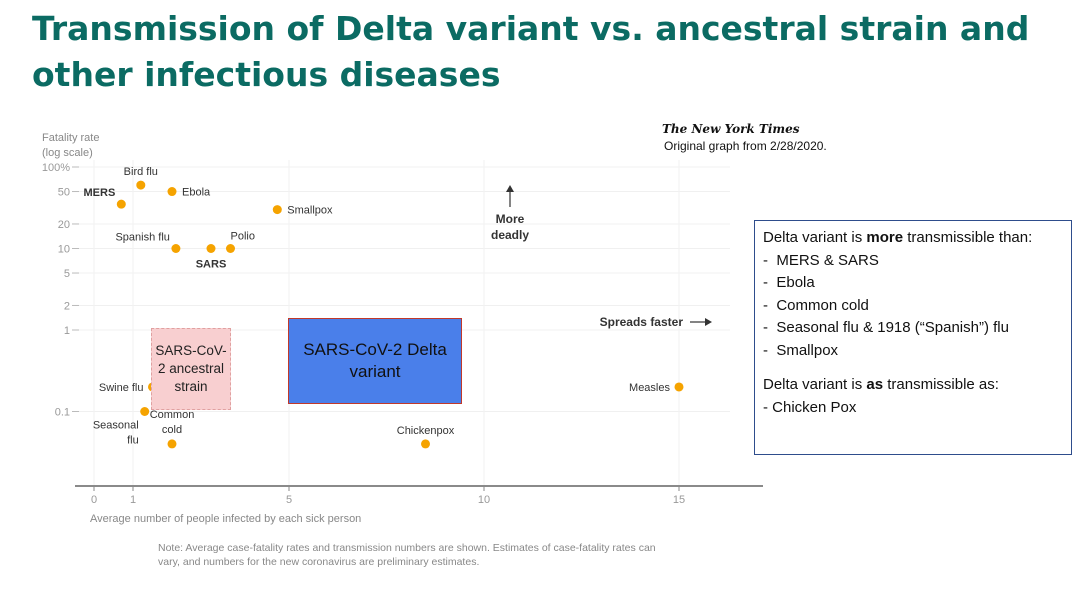 The image size is (1080, 596). Describe the element at coordinates (881, 384) in the screenshot. I see `as-intro: Delta variant is as transmissible as:` at that location.